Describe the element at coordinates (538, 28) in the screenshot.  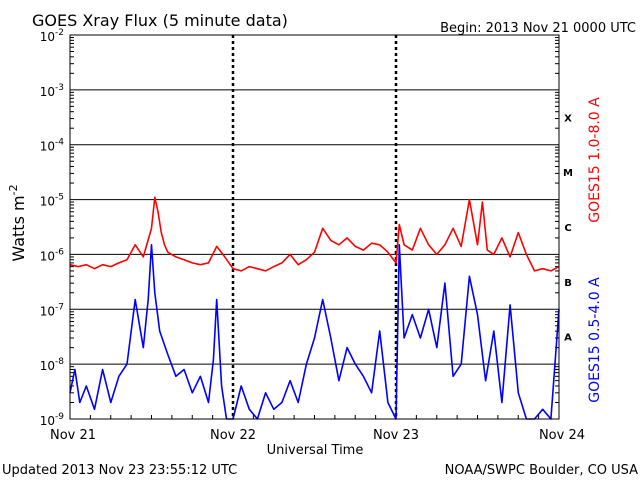
I see `begin-time: Begin: 2013 Nov 21 0000 UTC` at that location.